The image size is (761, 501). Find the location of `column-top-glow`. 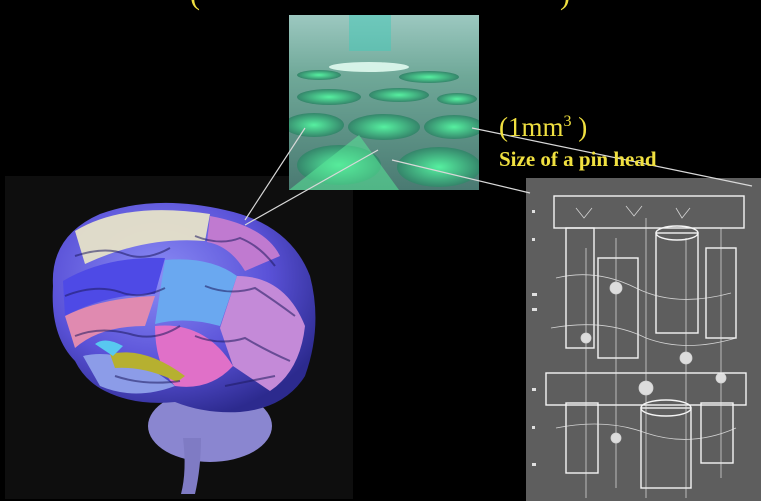

column-top-glow is located at coordinates (370, 33).